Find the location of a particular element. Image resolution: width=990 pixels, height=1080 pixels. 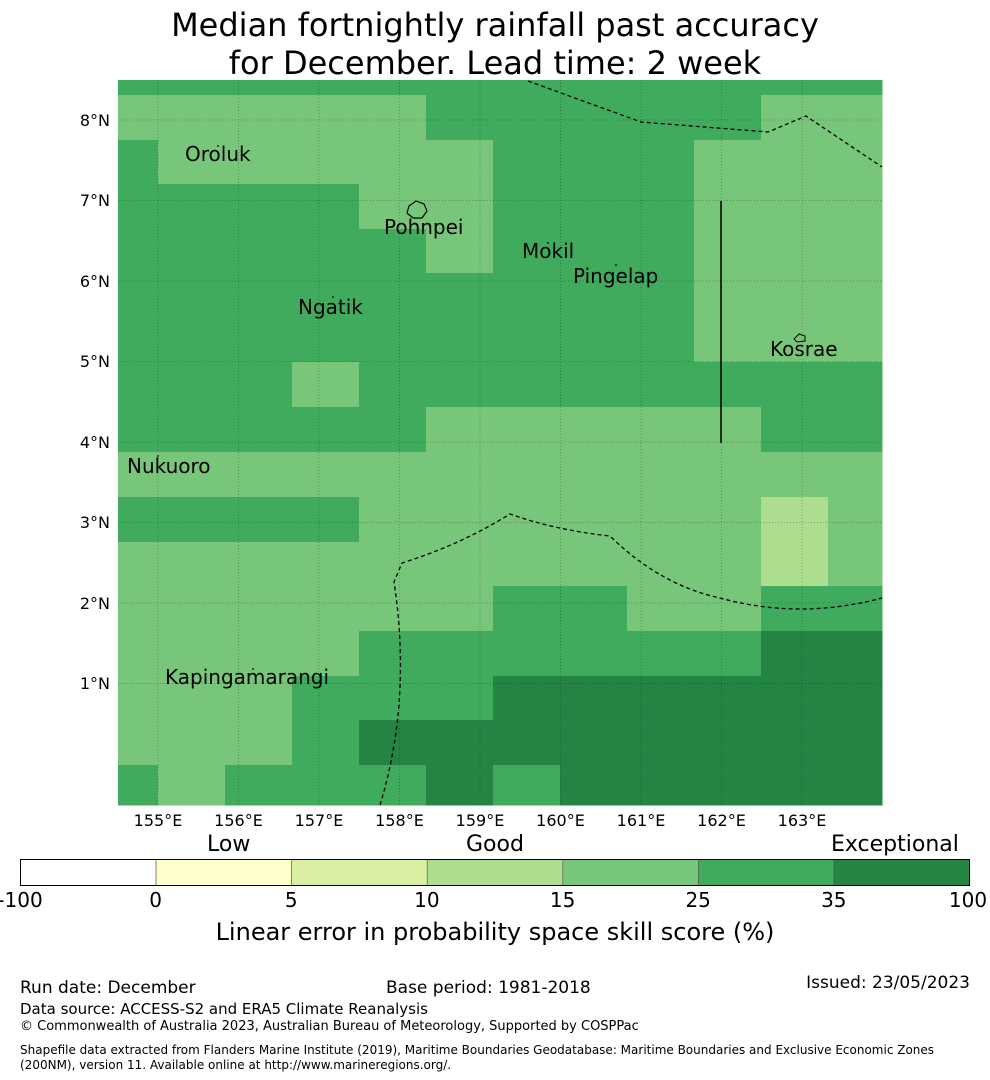

place-label: Pingelap is located at coordinates (615, 276).